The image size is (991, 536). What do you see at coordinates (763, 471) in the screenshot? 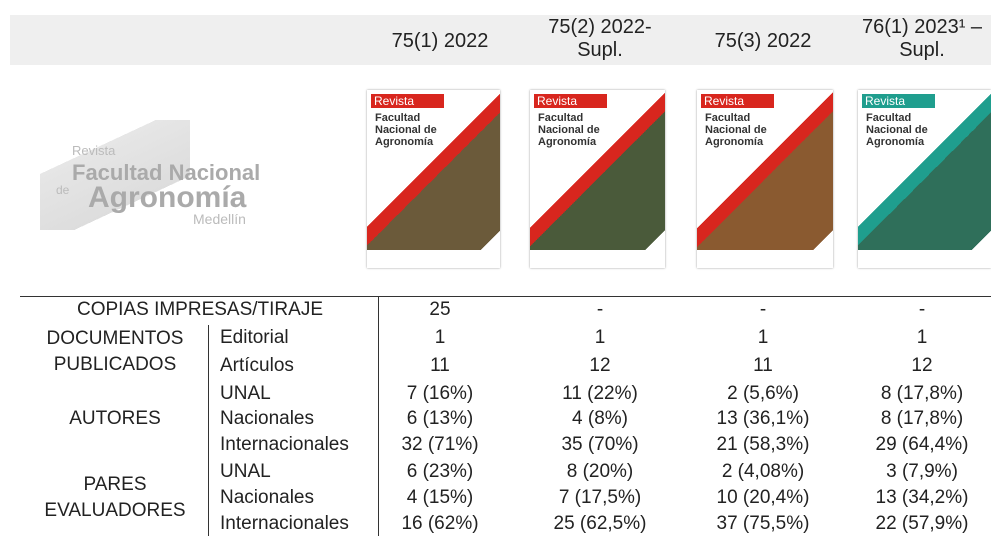
I see `cell: 2 (4,08%)` at bounding box center [763, 471].